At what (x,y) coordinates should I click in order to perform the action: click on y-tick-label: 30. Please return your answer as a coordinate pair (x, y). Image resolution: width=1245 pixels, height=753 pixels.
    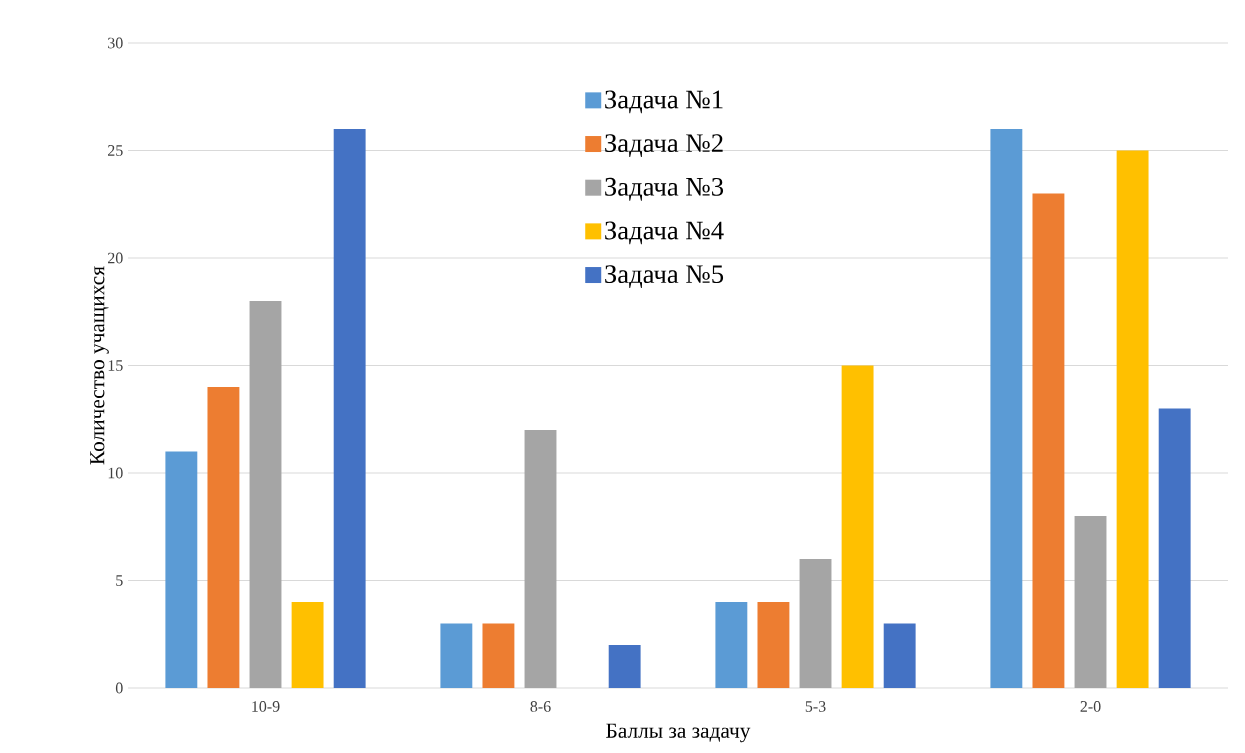
    Looking at the image, I should click on (115, 43).